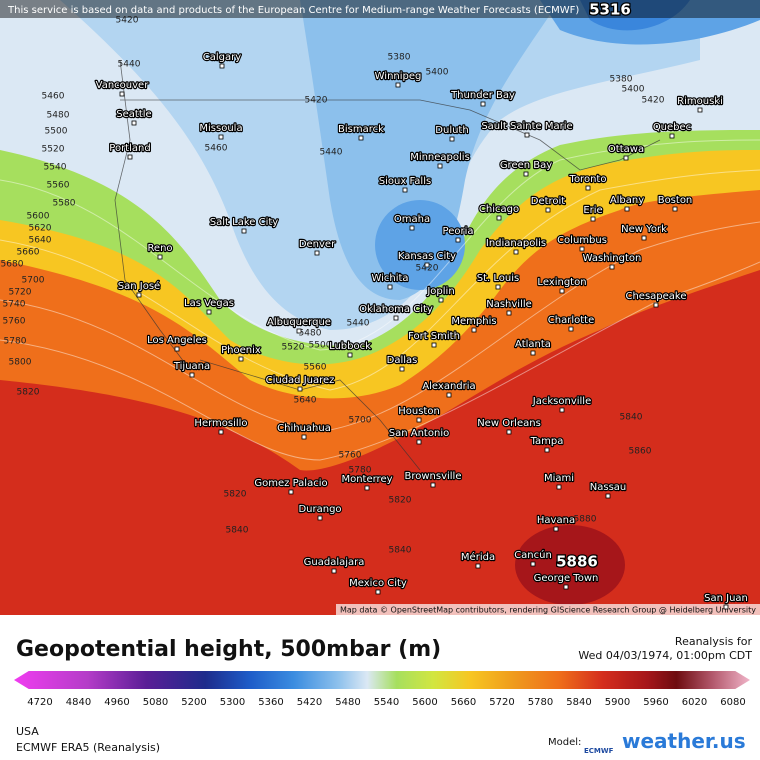 This screenshot has width=760, height=760. What do you see at coordinates (432, 476) in the screenshot?
I see `city-label: Brownsville` at bounding box center [432, 476].